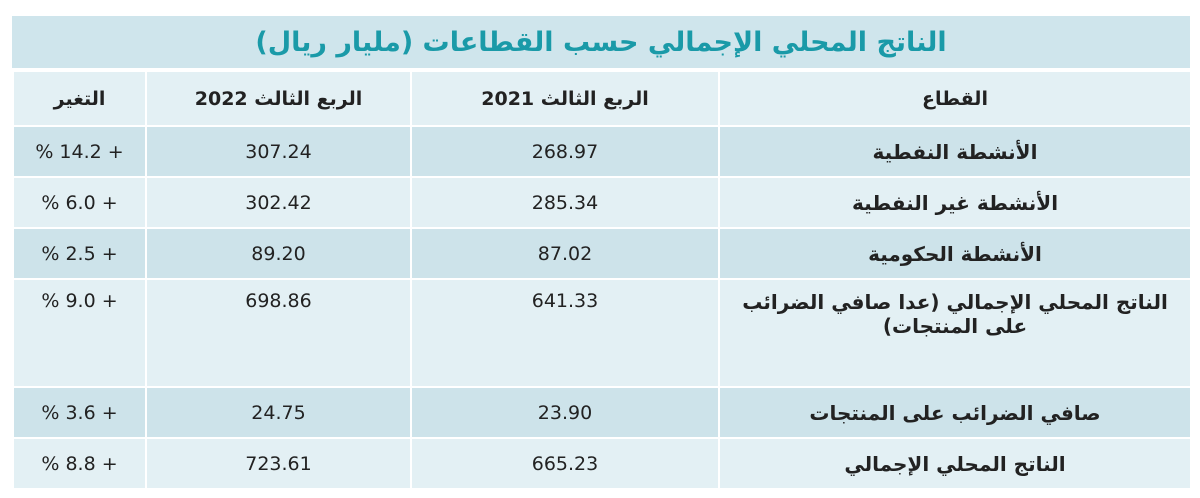 This screenshot has width=1200, height=498. I want to click on sector-cell: الأنشطة غير النفطية, so click(955, 202).